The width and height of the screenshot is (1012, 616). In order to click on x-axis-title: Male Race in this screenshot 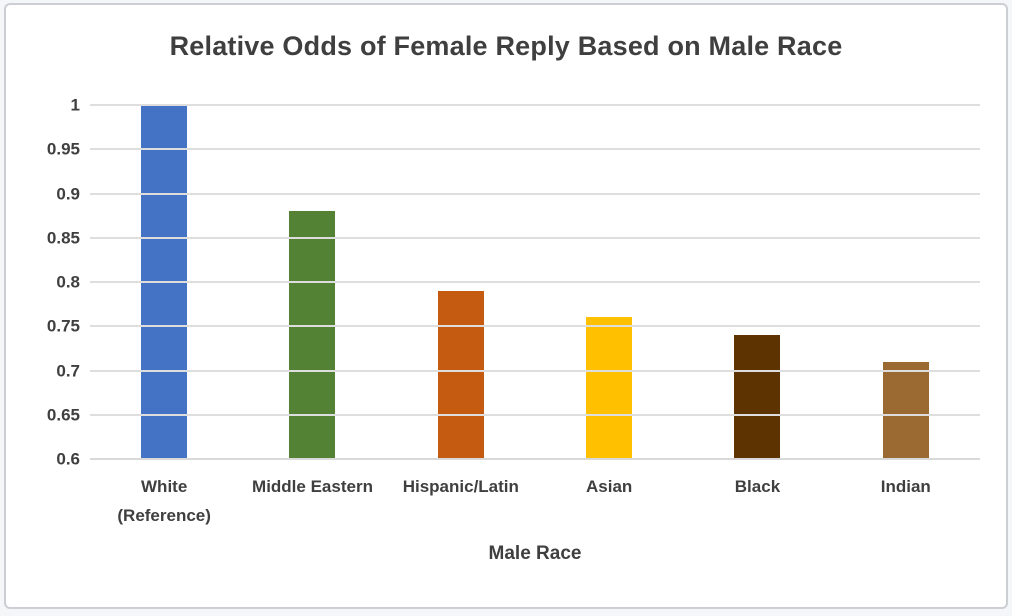, I will do `click(535, 553)`.